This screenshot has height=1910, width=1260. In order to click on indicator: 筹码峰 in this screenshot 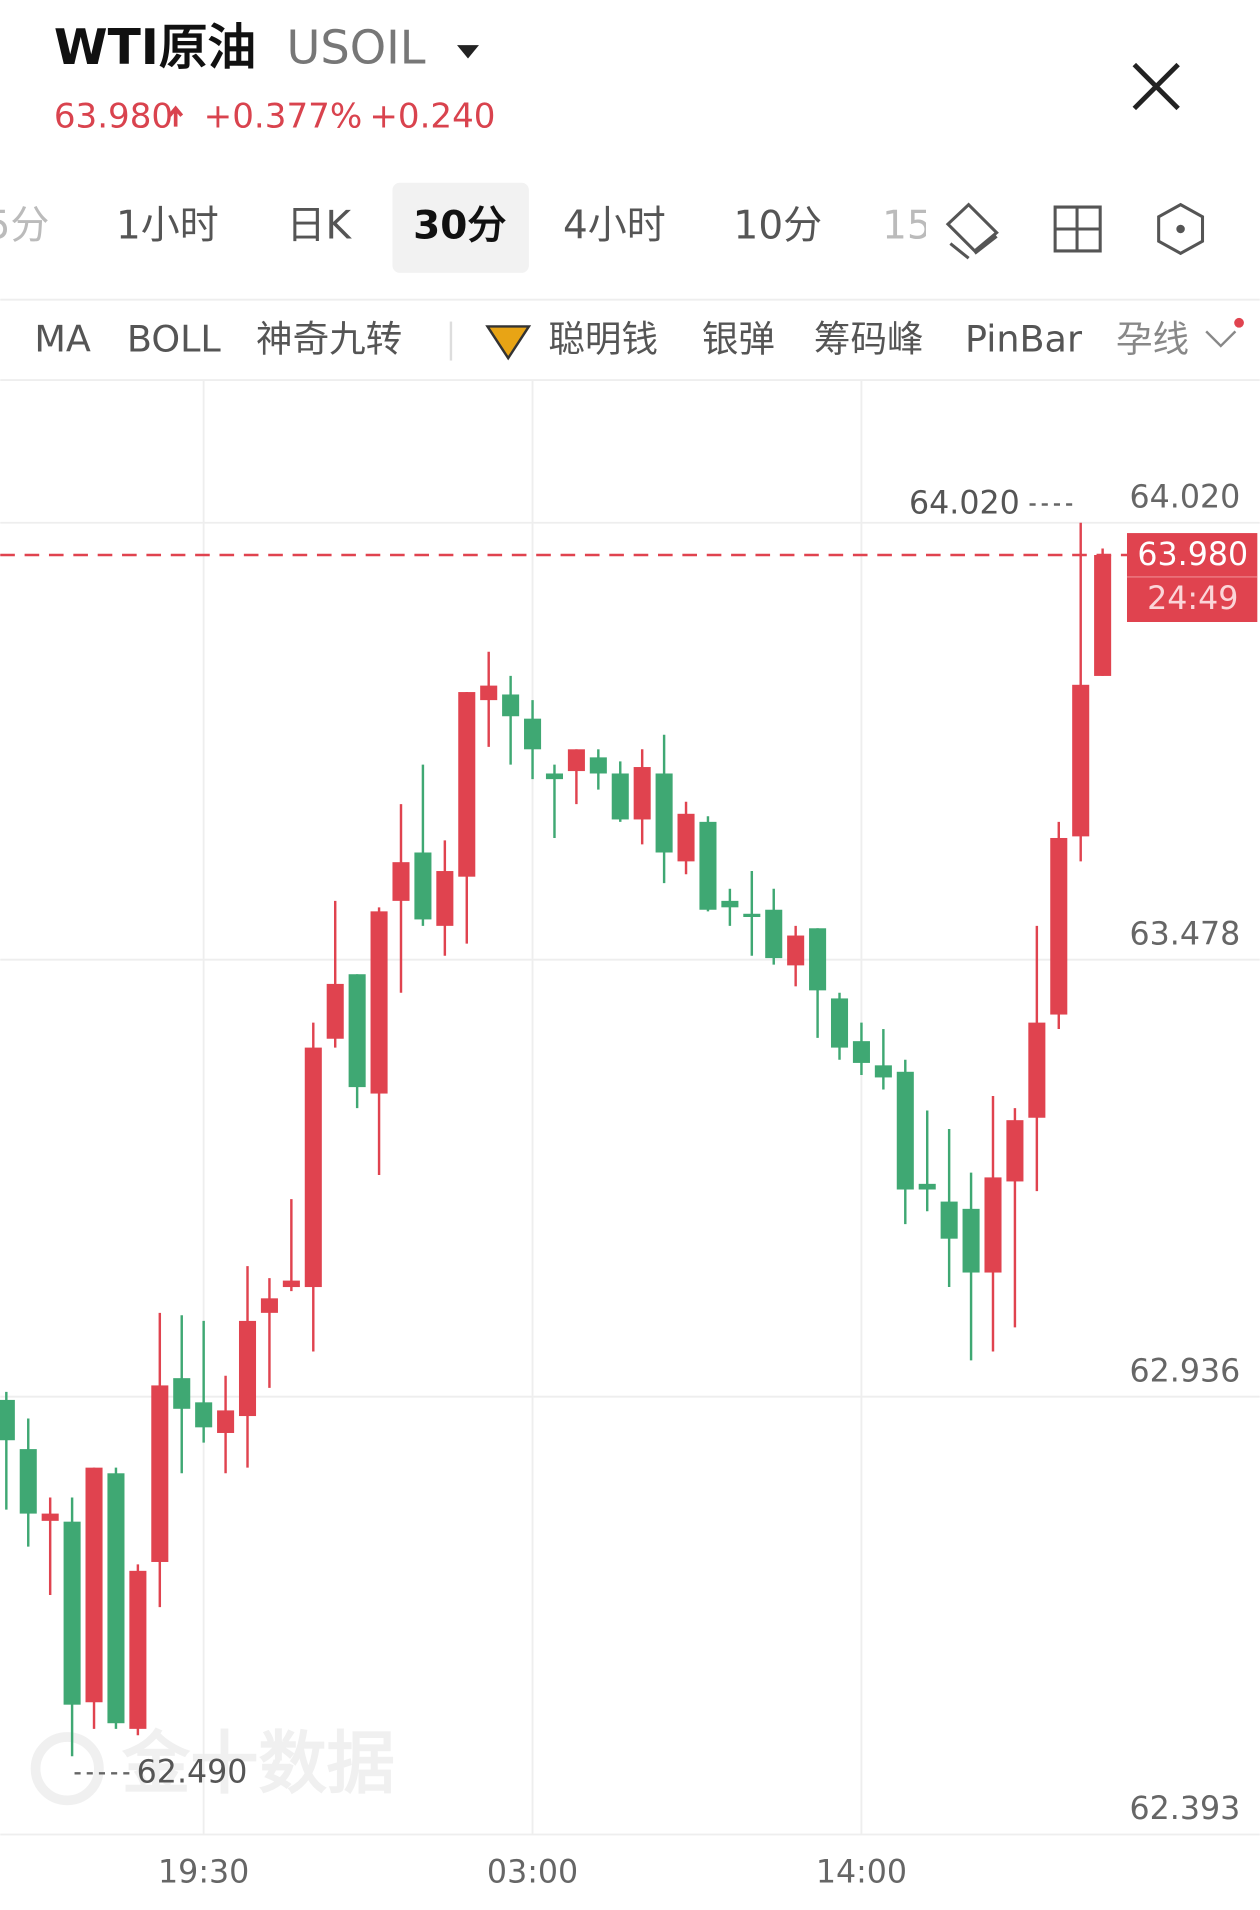, I will do `click(869, 339)`.